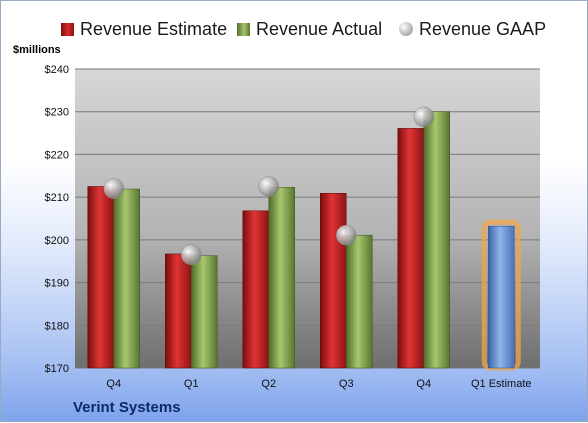 The image size is (588, 423). Describe the element at coordinates (483, 28) in the screenshot. I see `legend-label-gaap: Revenue GAAP` at that location.